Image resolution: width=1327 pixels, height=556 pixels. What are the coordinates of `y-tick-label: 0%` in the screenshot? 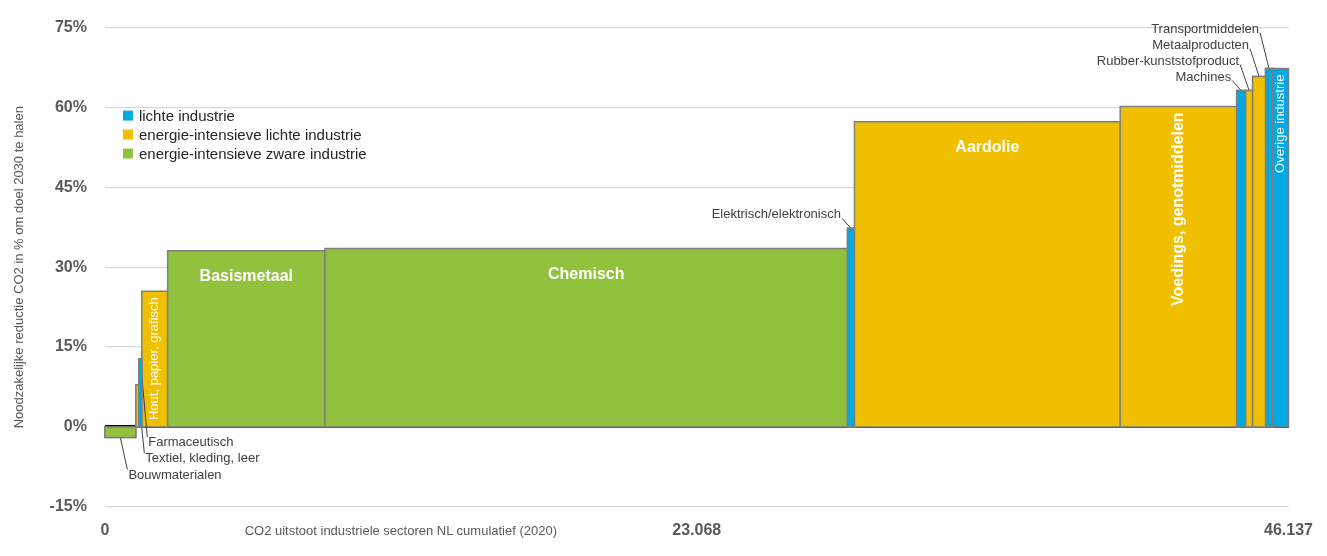 It's located at (75, 426).